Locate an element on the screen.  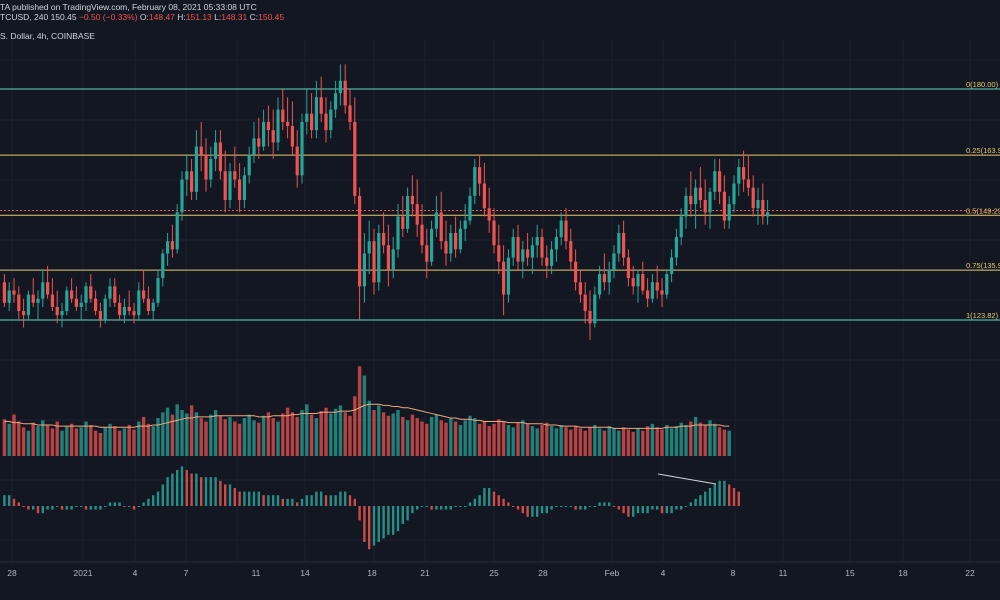
x-tick-label: 11 is located at coordinates (783, 573).